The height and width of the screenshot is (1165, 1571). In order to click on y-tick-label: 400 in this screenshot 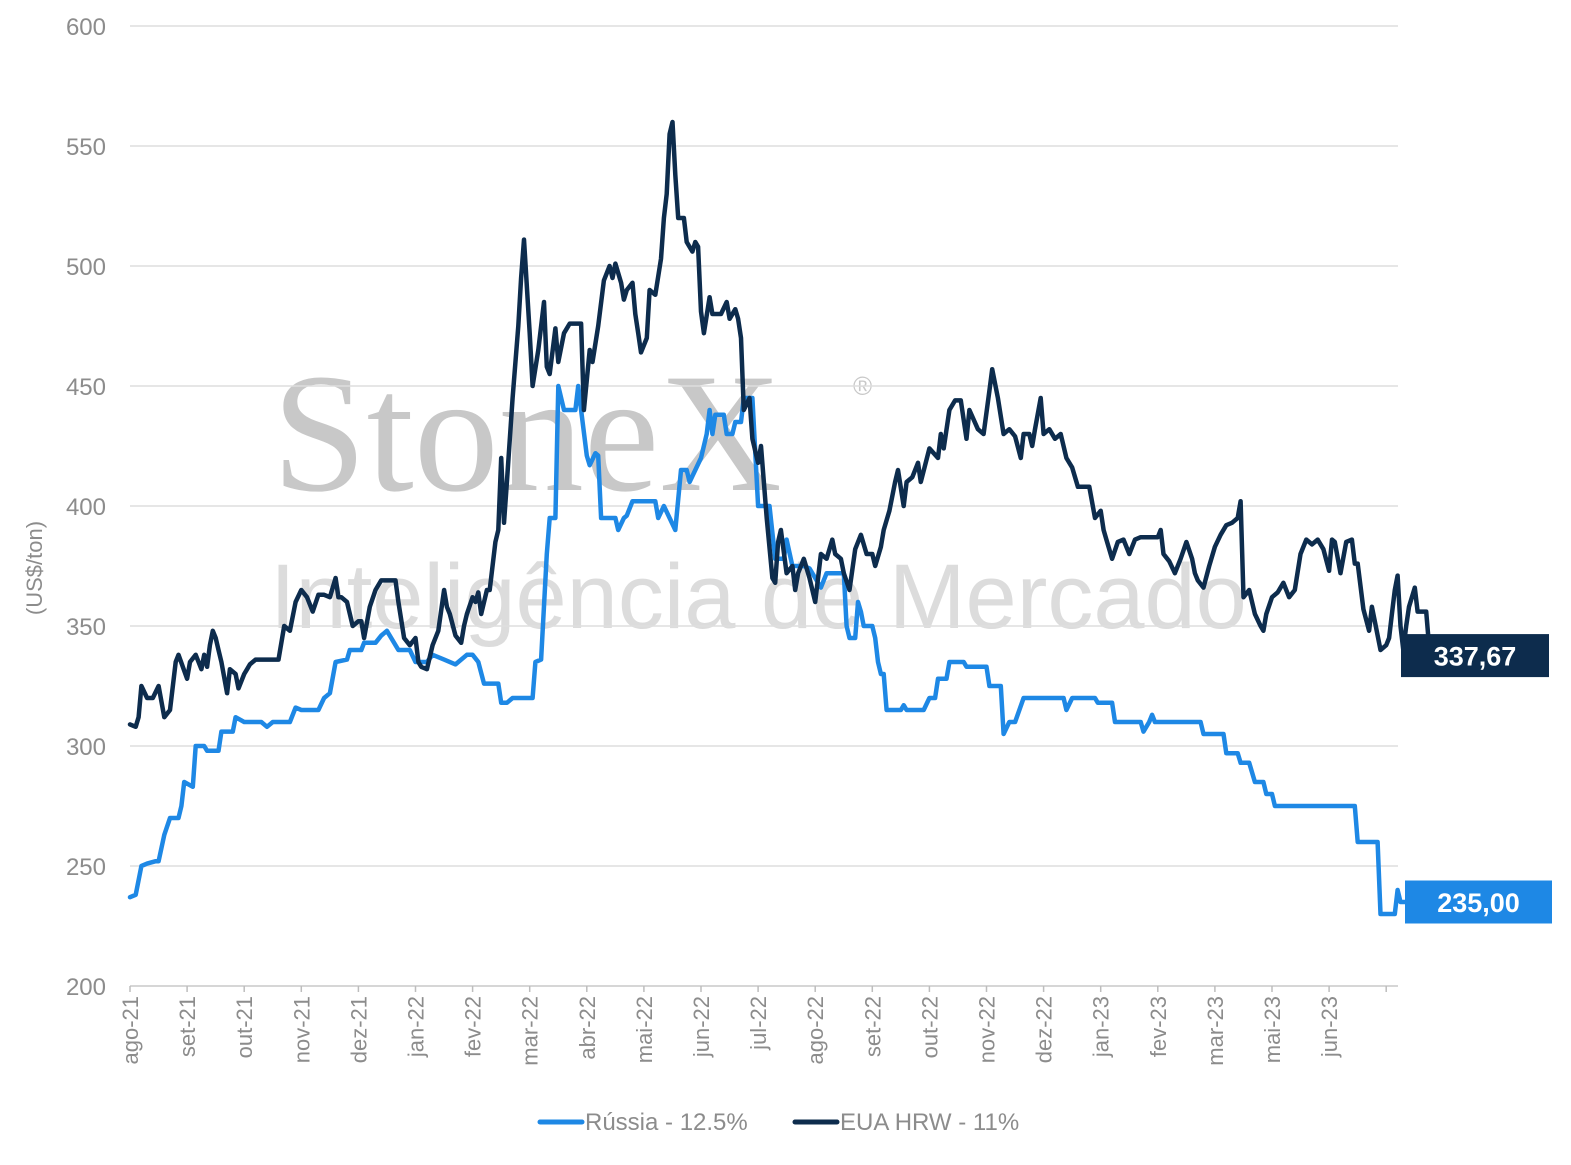, I will do `click(86, 507)`.